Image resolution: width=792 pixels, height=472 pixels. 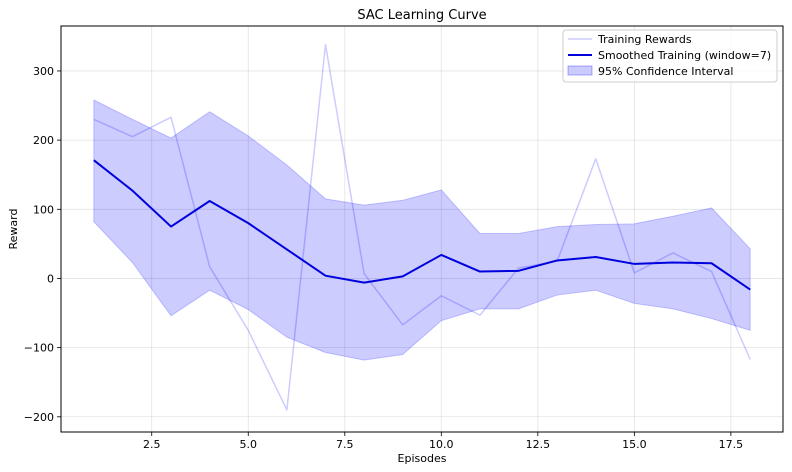 What do you see at coordinates (43, 140) in the screenshot?
I see `y-tick-label: 200` at bounding box center [43, 140].